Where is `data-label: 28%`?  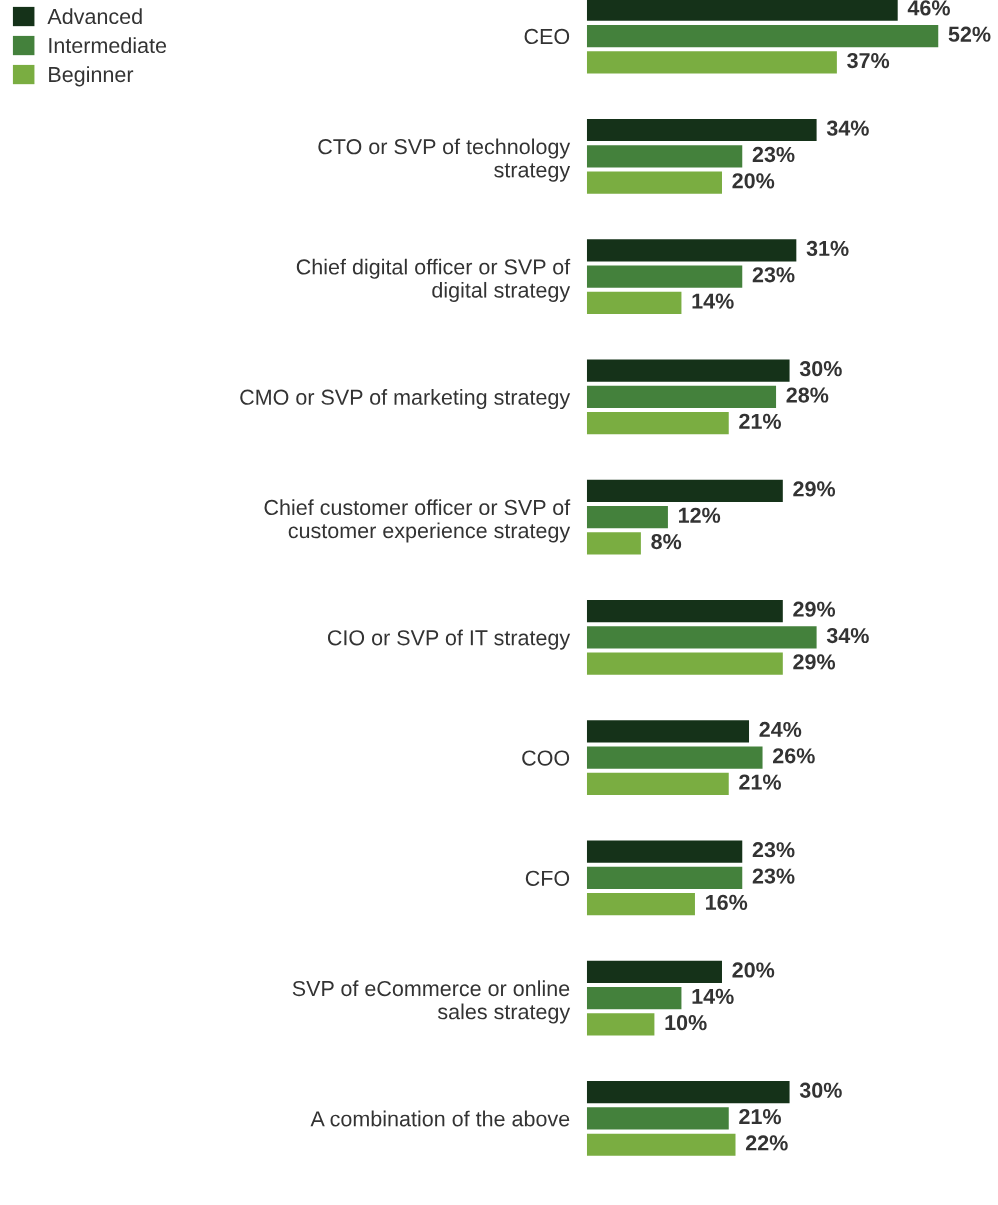
data-label: 28% is located at coordinates (807, 395).